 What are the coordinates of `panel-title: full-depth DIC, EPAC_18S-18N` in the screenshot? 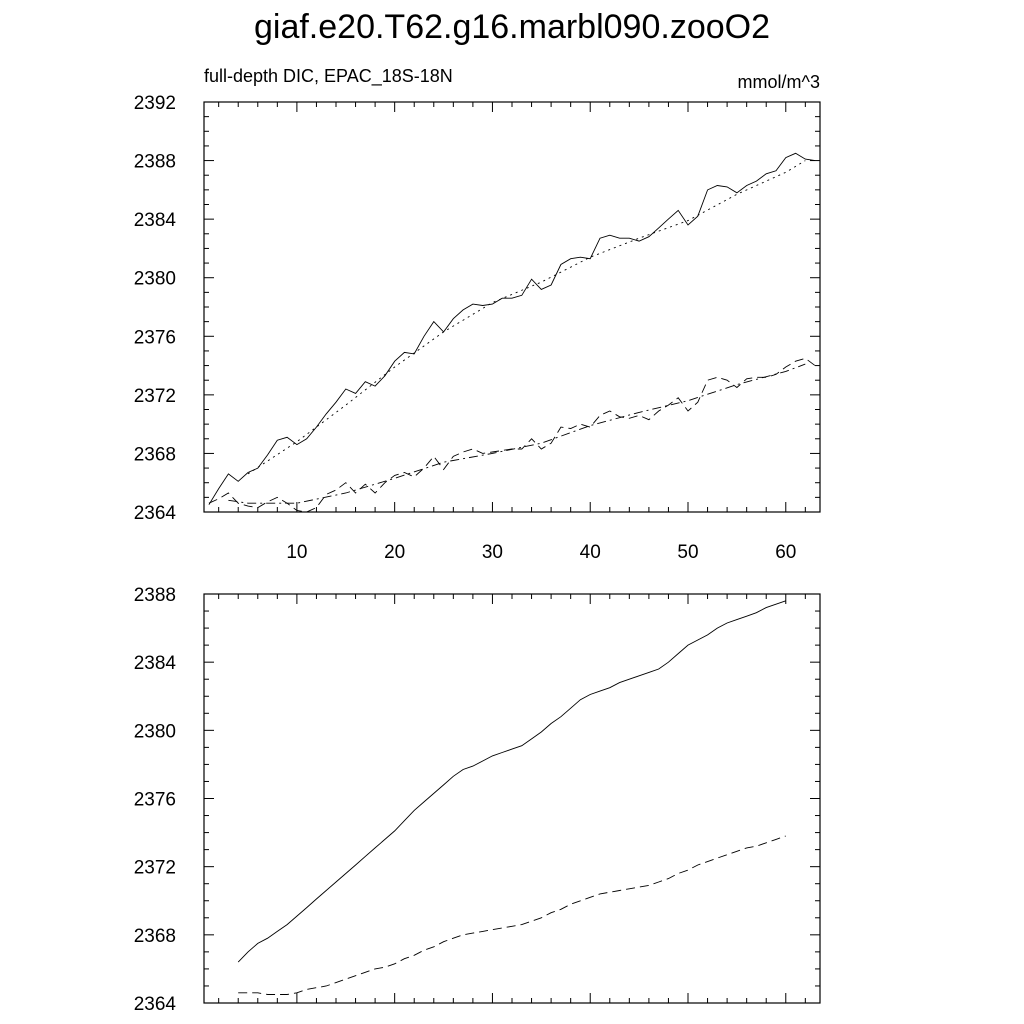 It's located at (328, 76).